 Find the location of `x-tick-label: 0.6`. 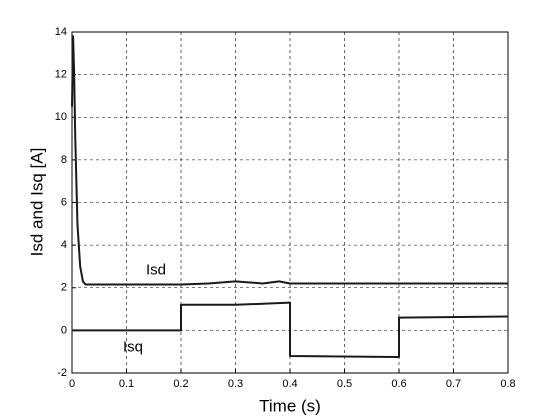

x-tick-label: 0.6 is located at coordinates (398, 384).